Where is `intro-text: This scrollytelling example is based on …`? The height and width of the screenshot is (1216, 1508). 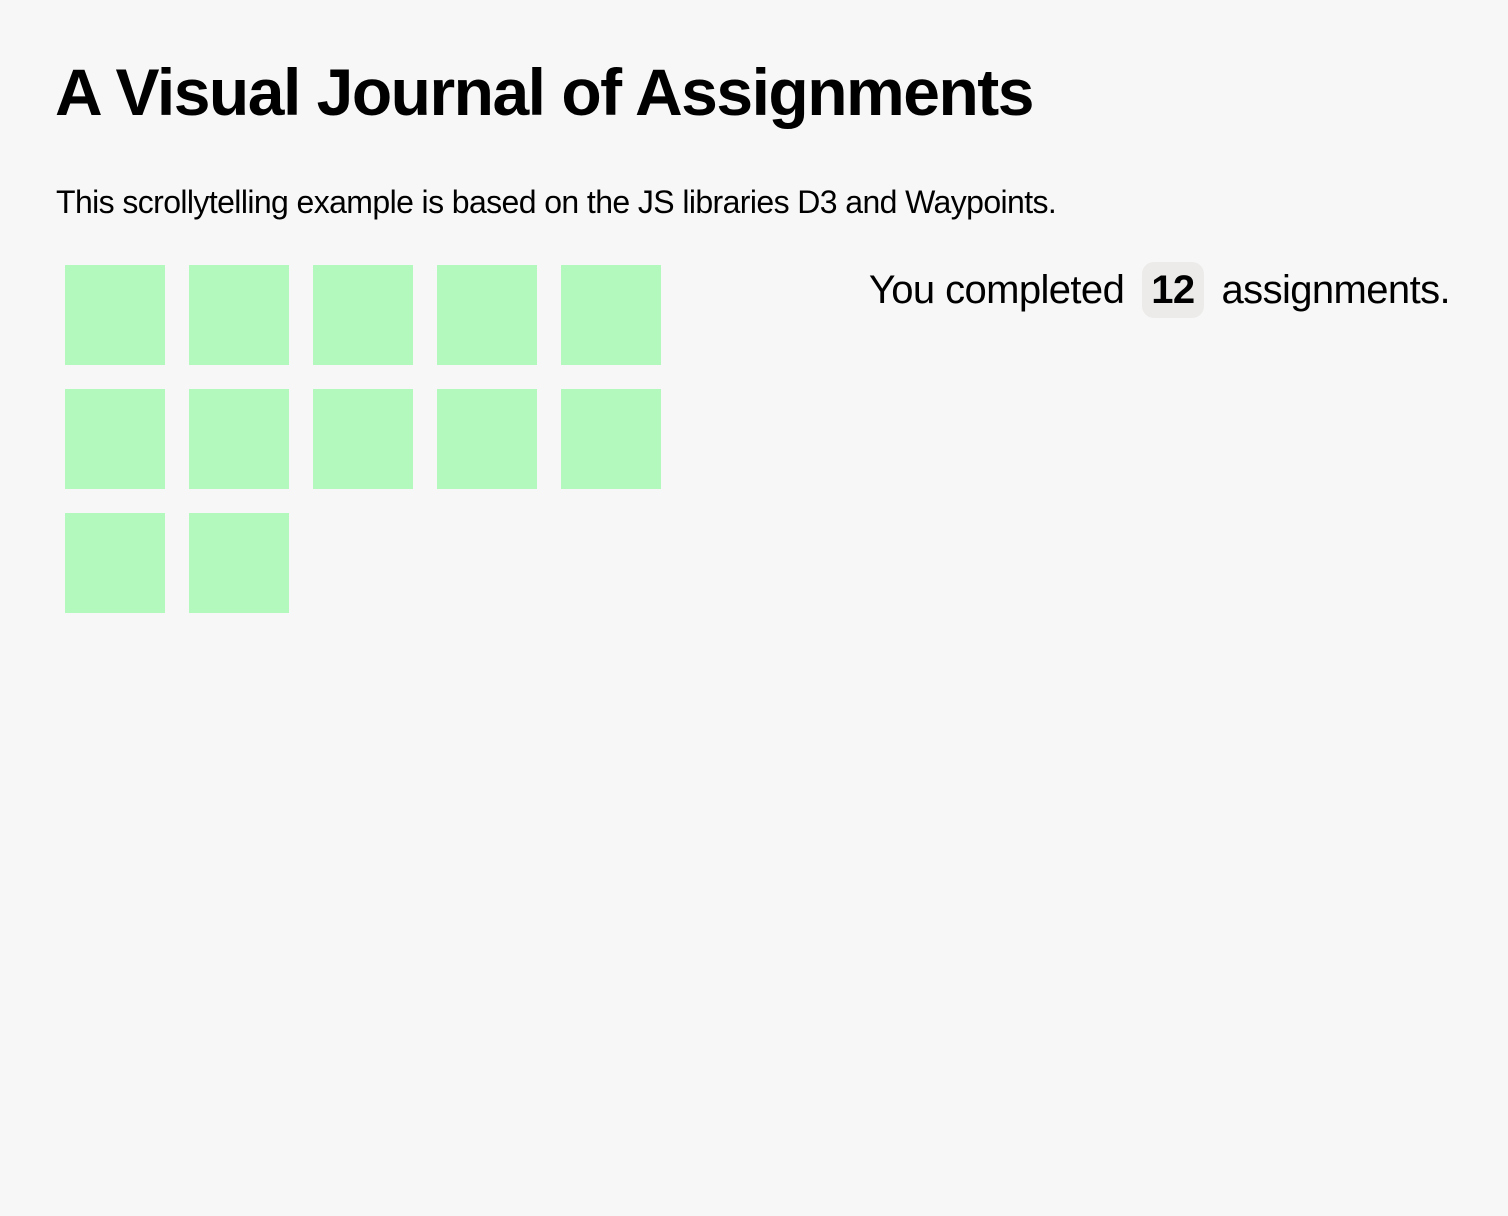 intro-text: This scrollytelling example is based on … is located at coordinates (556, 202).